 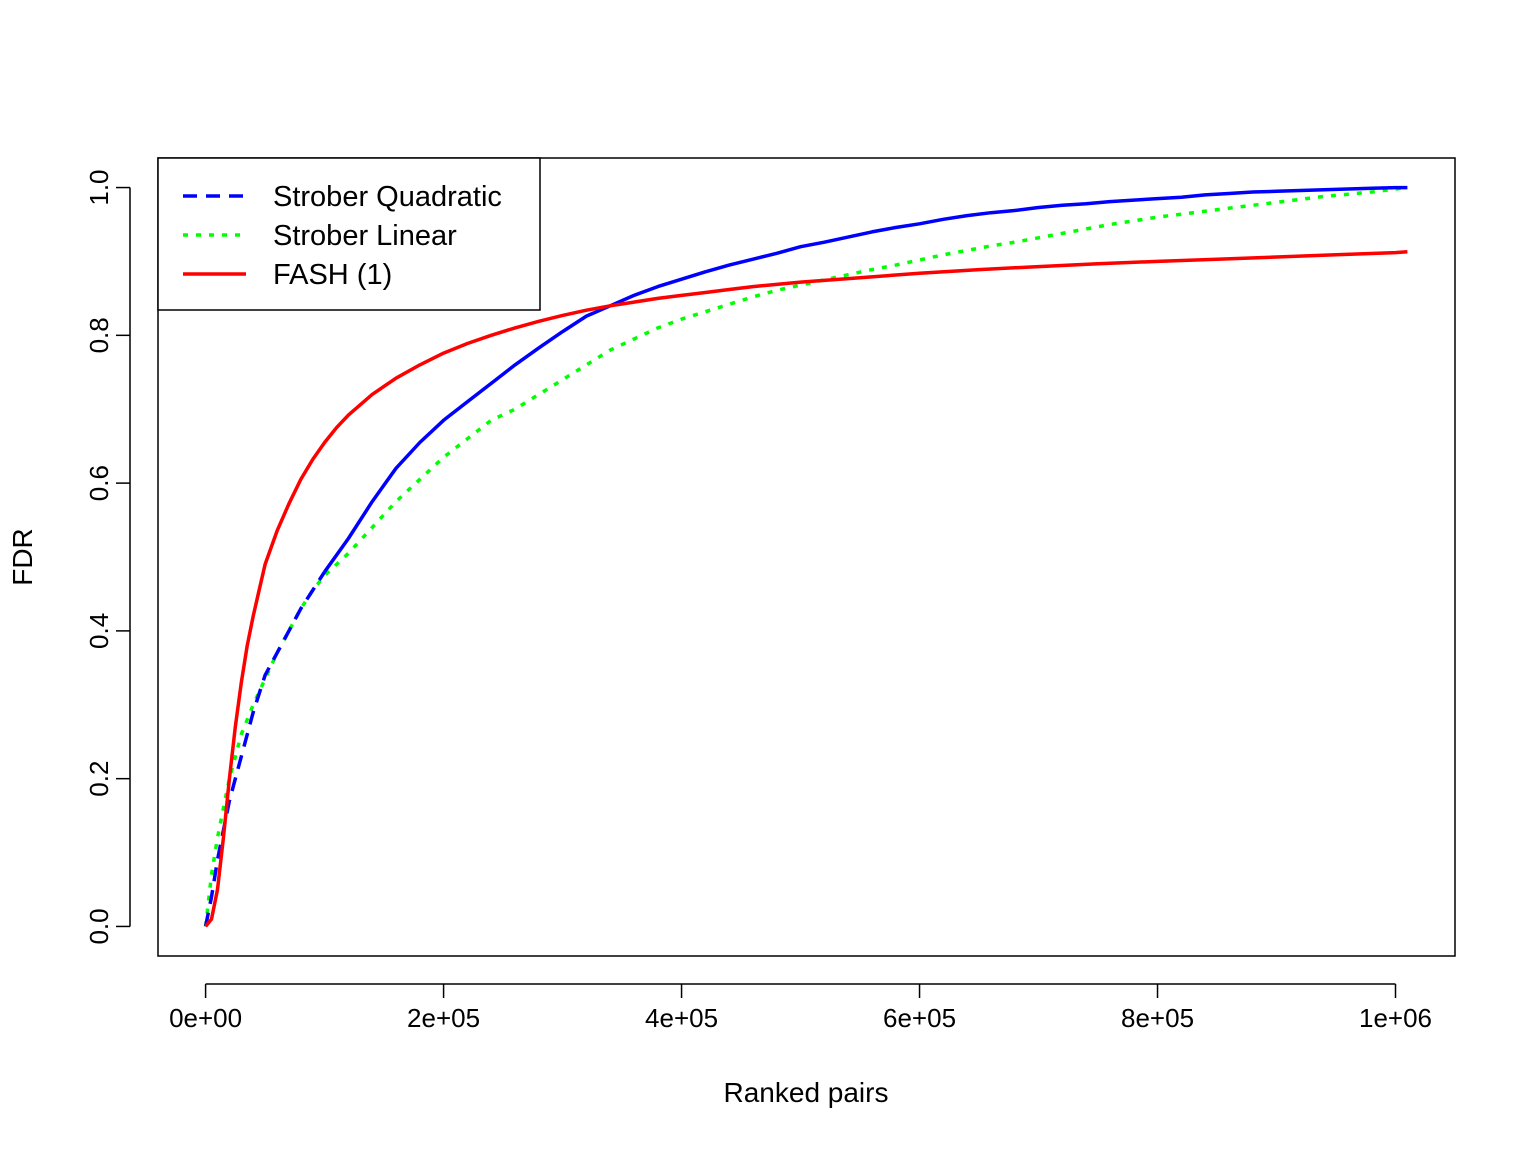 What do you see at coordinates (332, 275) in the screenshot?
I see `legend-label: FASH (1)` at bounding box center [332, 275].